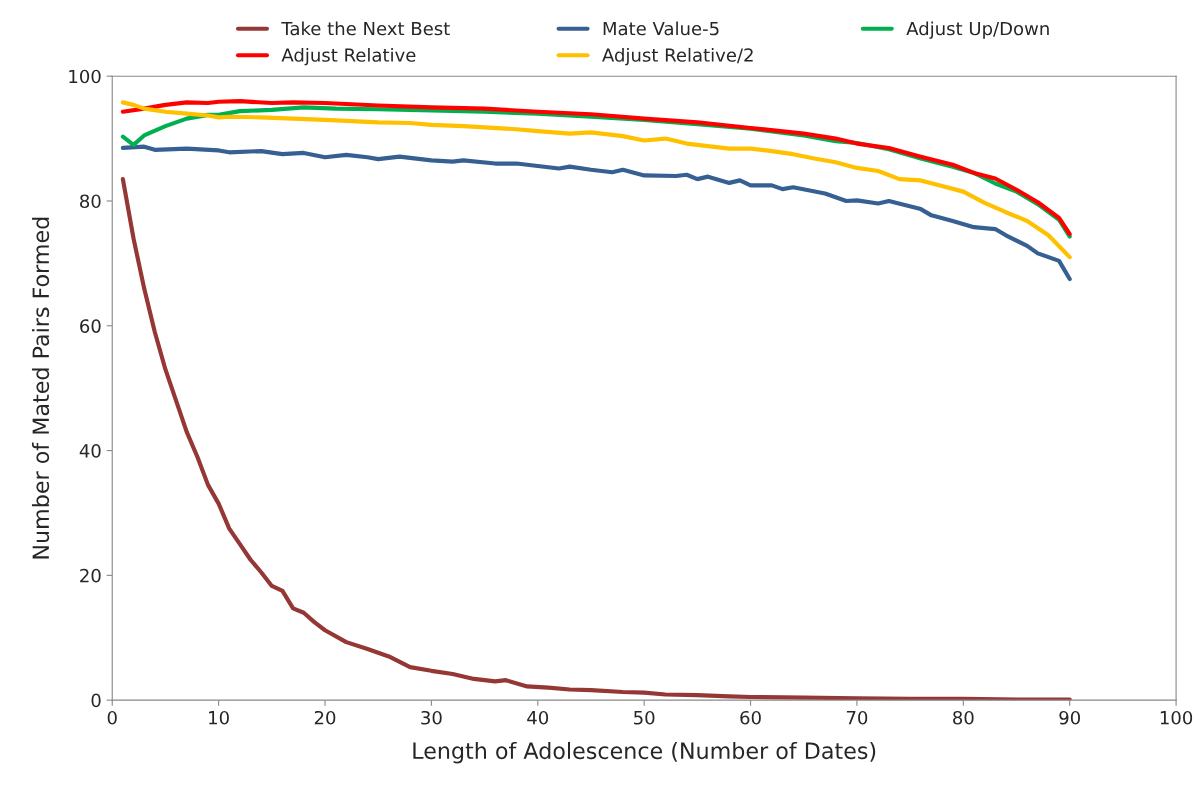 Image resolution: width=1194 pixels, height=802 pixels. Describe the element at coordinates (85, 76) in the screenshot. I see `y-tick-label: 100` at that location.